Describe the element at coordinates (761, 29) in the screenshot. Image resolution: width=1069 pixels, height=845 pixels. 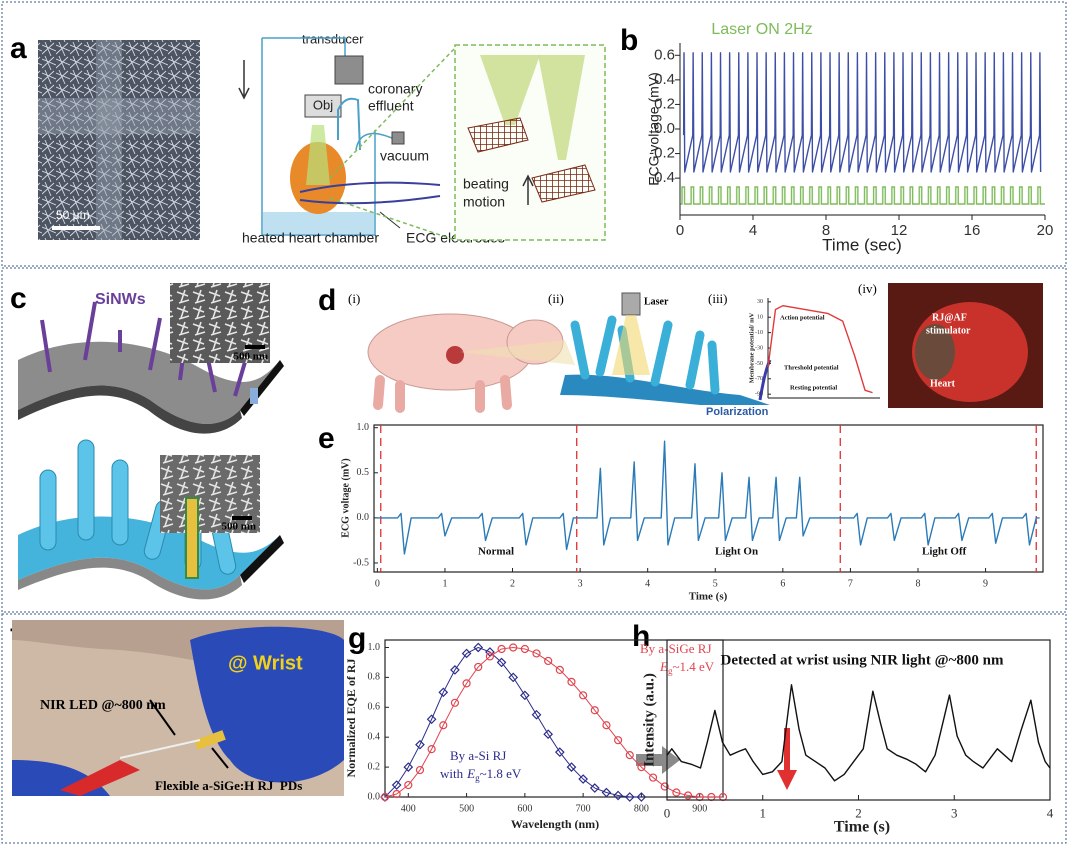
I see `chart-title: Laser ON 2Hz` at that location.